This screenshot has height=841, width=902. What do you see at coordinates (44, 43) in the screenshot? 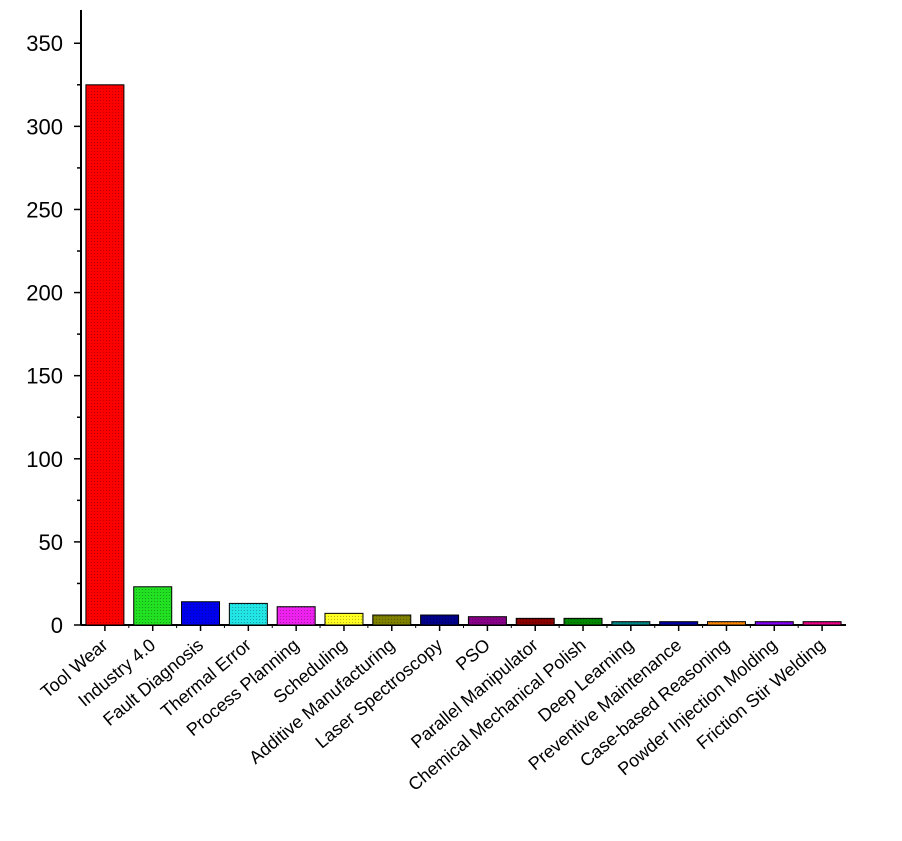
I see `y-tick-label: 350` at bounding box center [44, 43].